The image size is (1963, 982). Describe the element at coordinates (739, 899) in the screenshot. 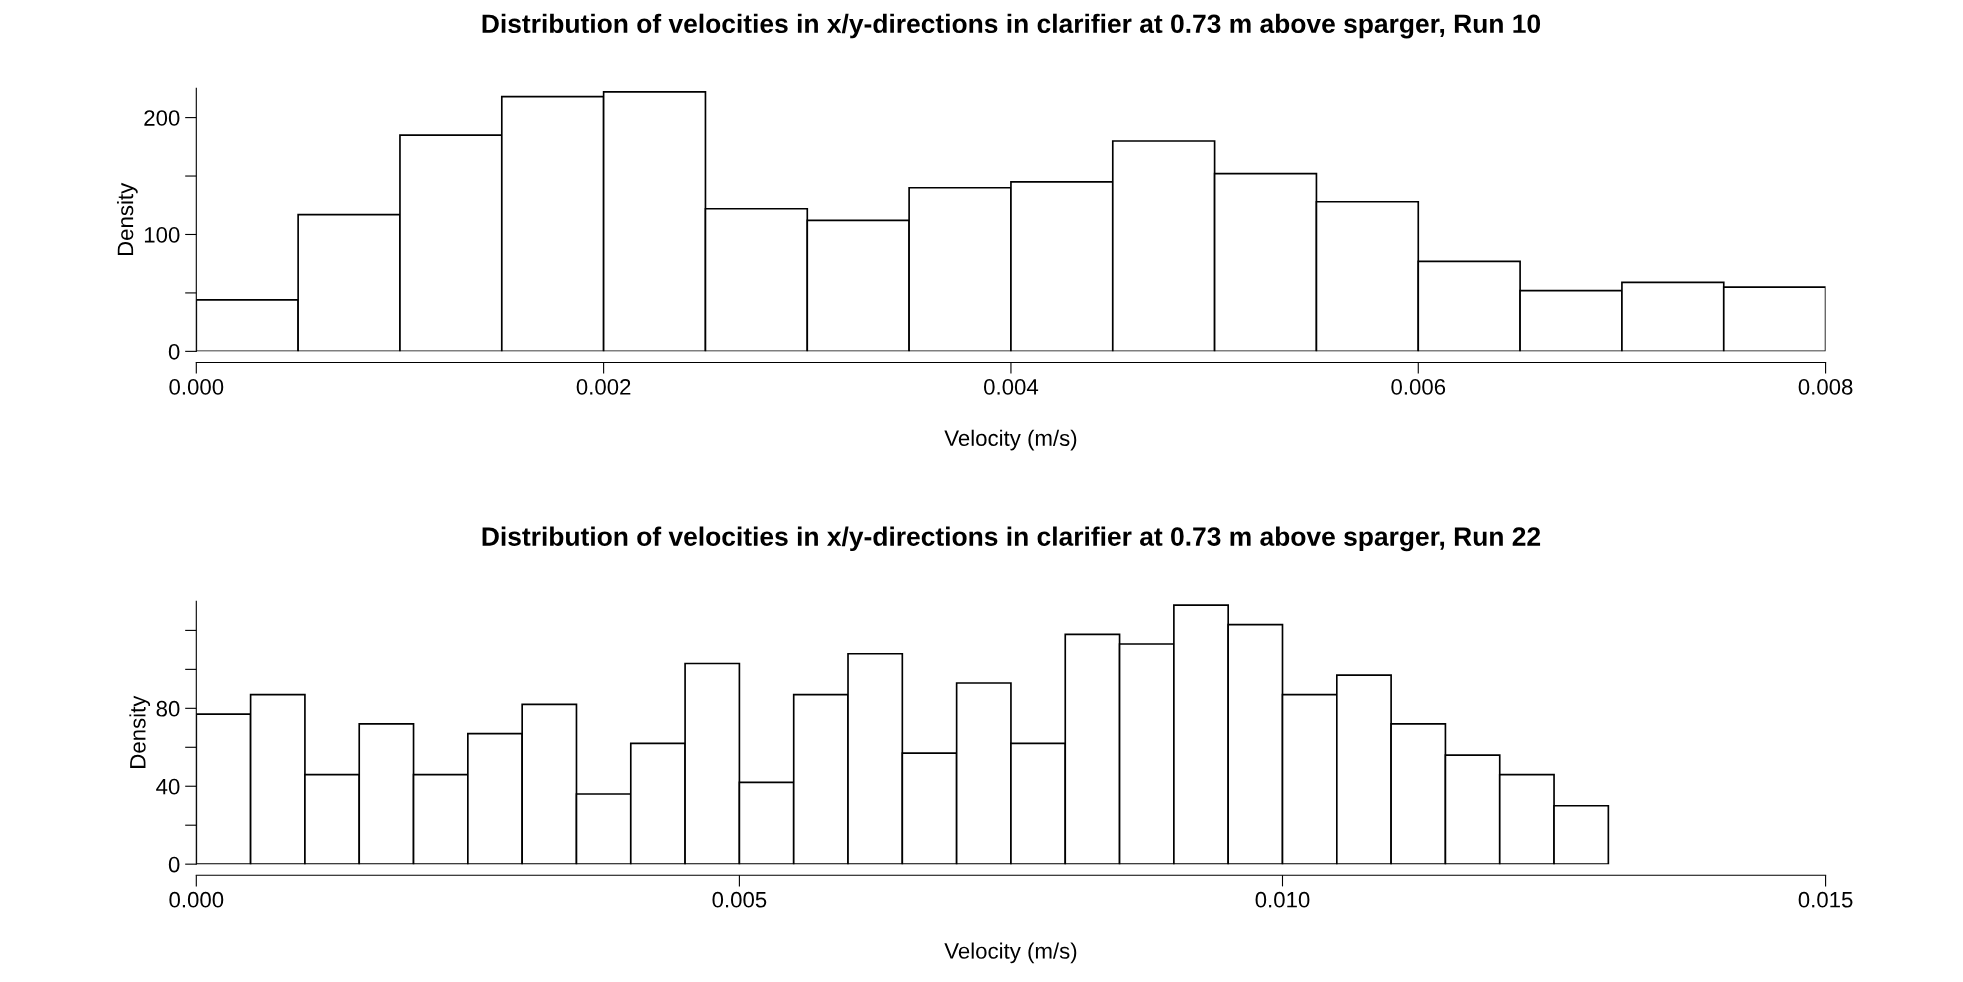

I see `x-tick-label: 0.005` at that location.